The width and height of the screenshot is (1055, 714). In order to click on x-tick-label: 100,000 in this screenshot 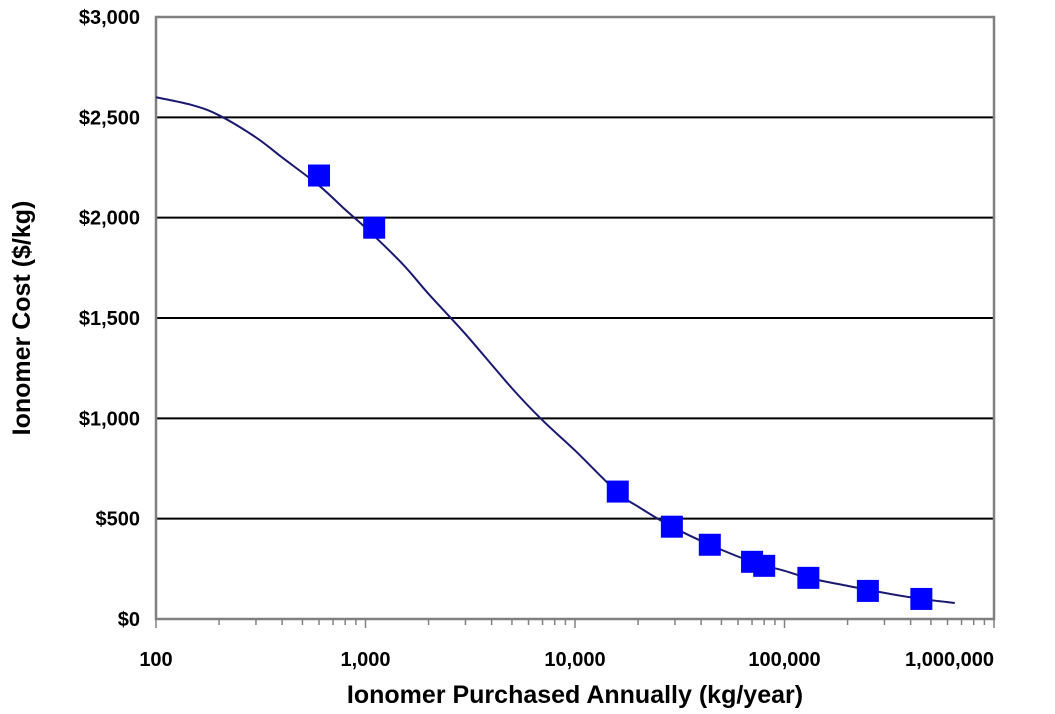, I will do `click(784, 660)`.